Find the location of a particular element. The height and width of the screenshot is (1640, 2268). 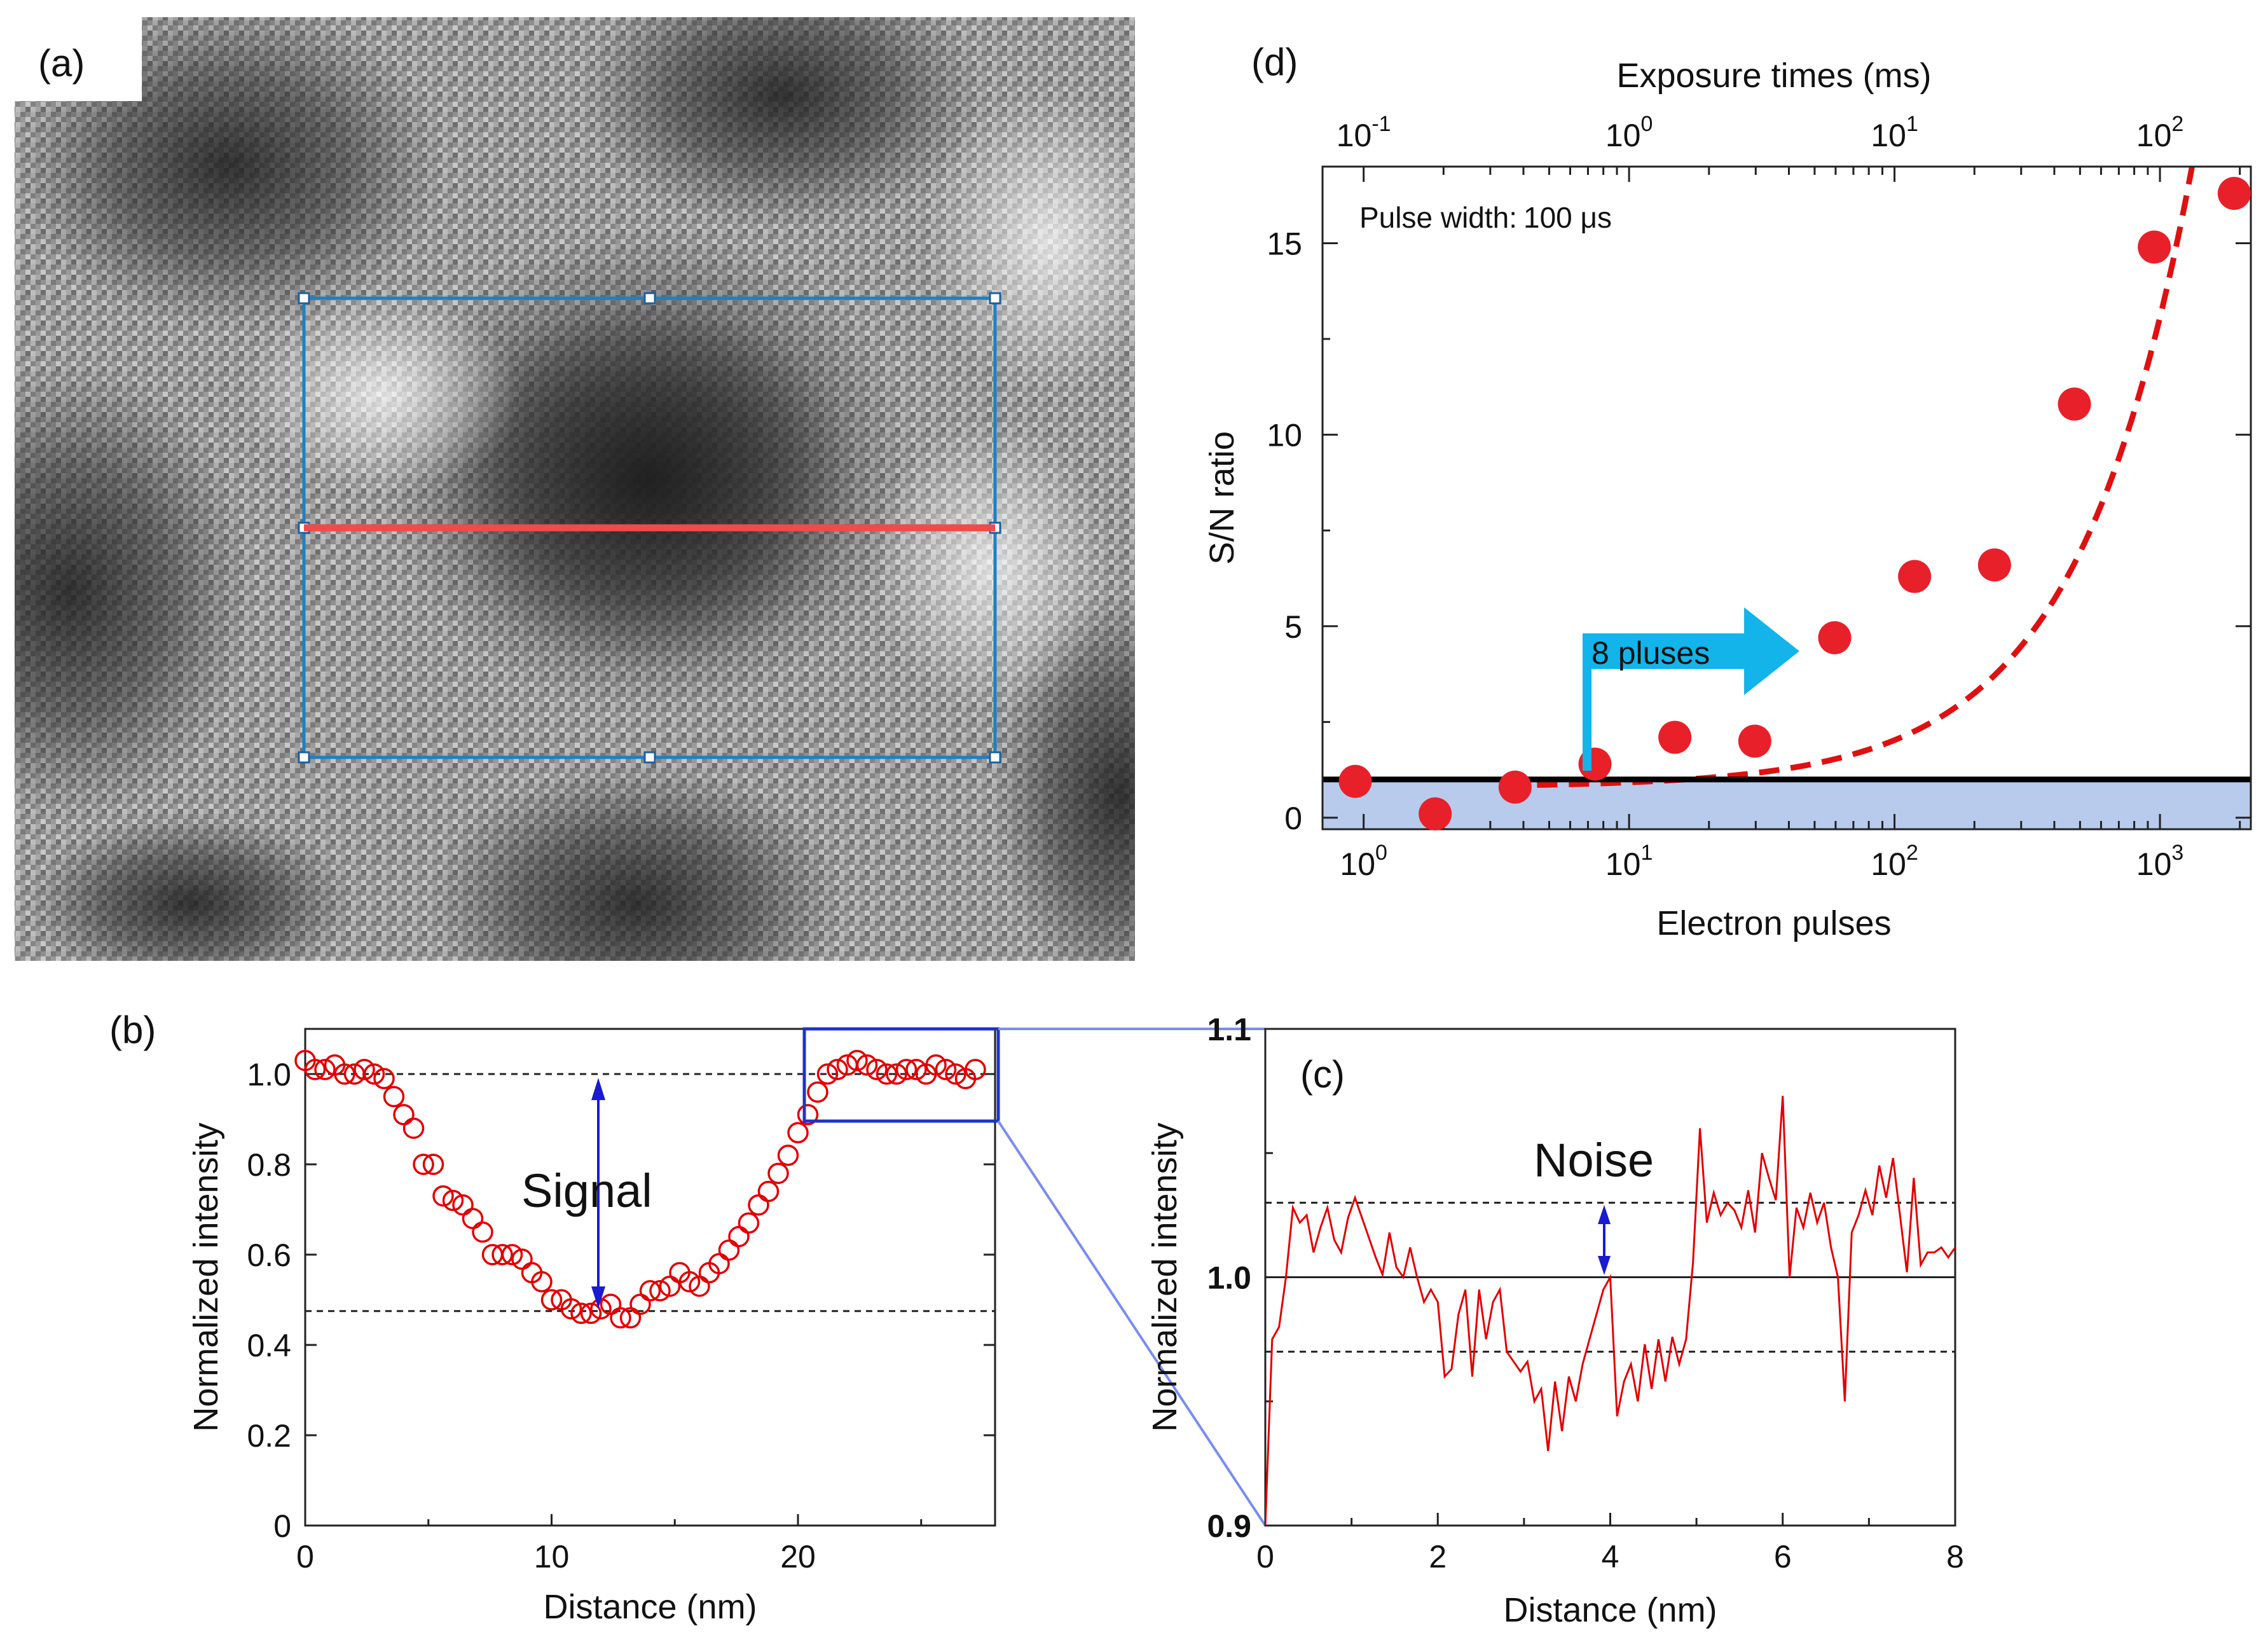

x-tick-label: 8 is located at coordinates (1955, 1557).